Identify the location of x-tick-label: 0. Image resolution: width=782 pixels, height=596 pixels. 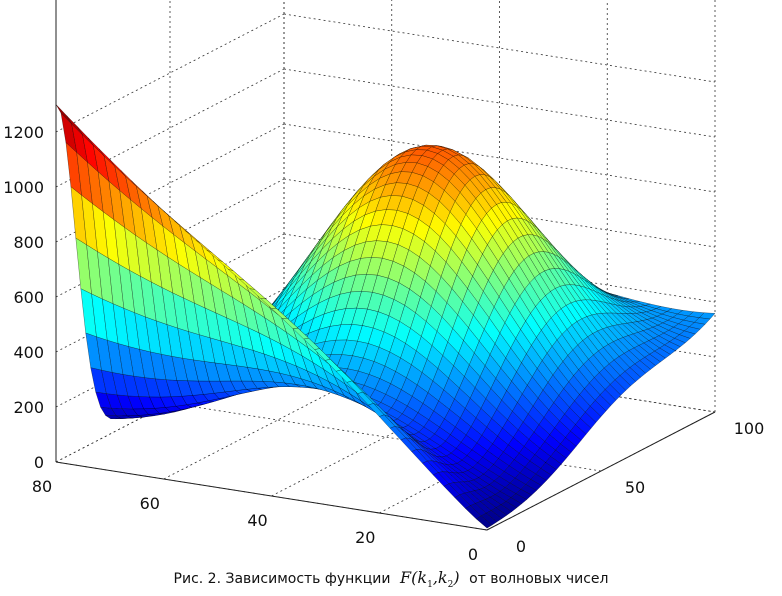
(473, 554).